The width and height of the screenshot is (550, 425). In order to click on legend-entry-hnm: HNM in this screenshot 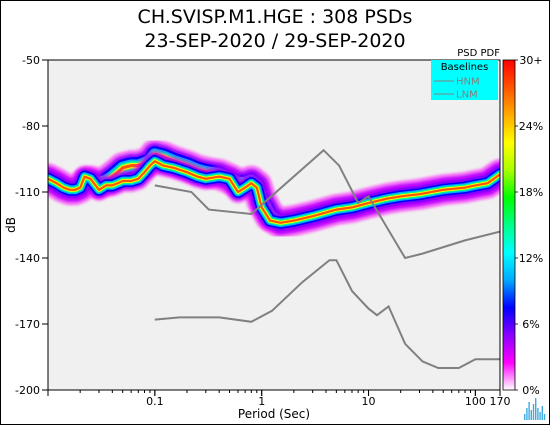, I will do `click(468, 82)`.